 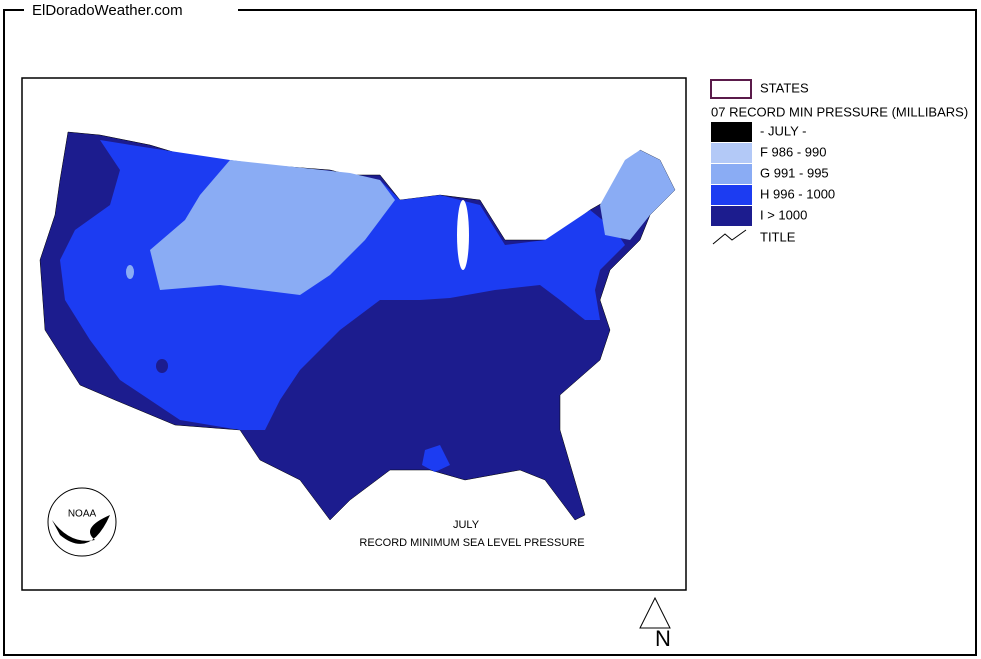 I want to click on logo-text: NOAA, so click(x=82, y=514).